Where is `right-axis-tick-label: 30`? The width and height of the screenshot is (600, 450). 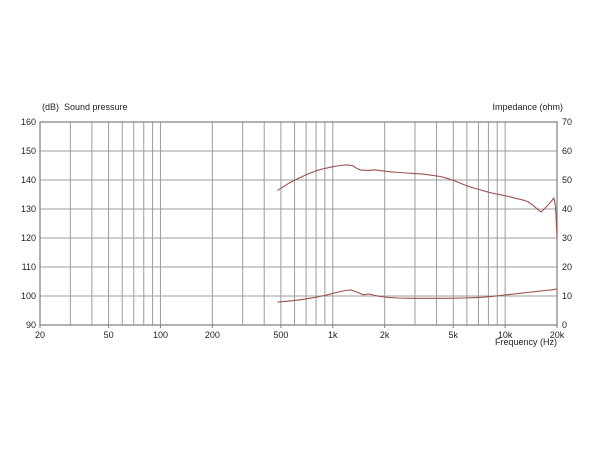
right-axis-tick-label: 30 is located at coordinates (567, 238).